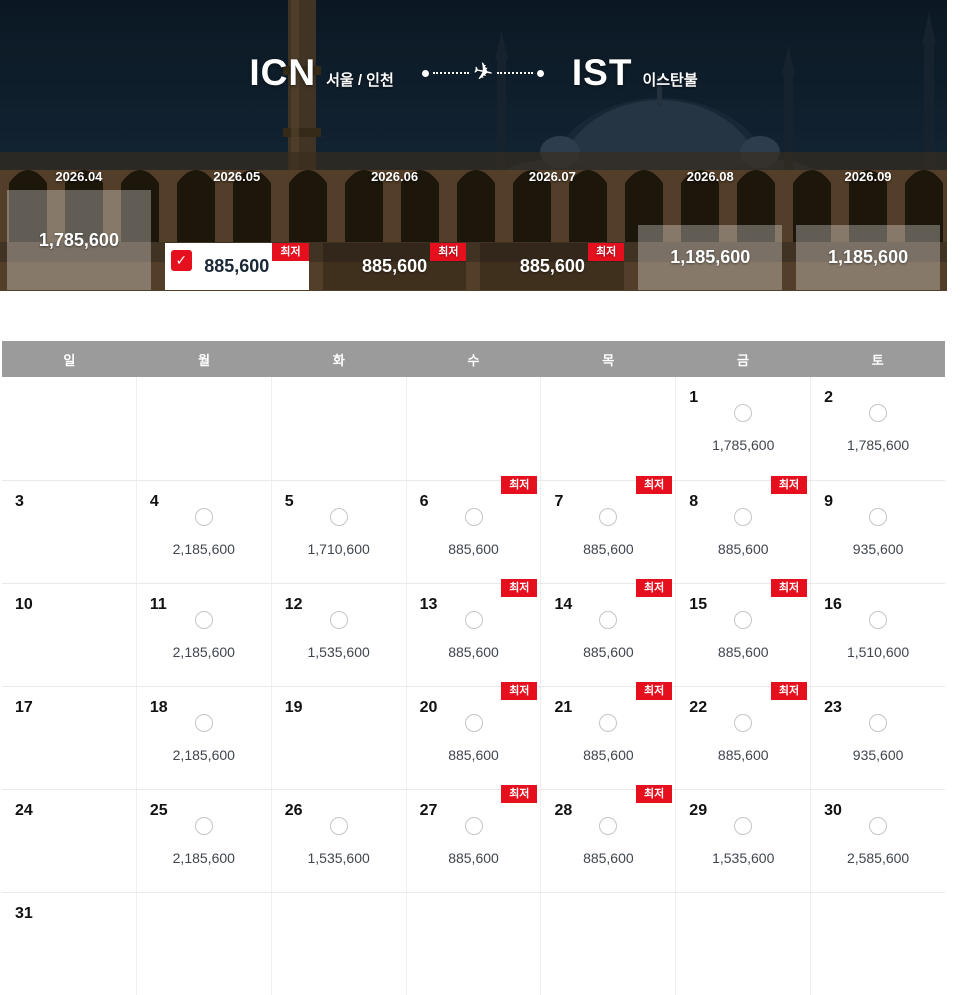 The image size is (979, 995). Describe the element at coordinates (338, 360) in the screenshot. I see `weekday-label: 화` at that location.